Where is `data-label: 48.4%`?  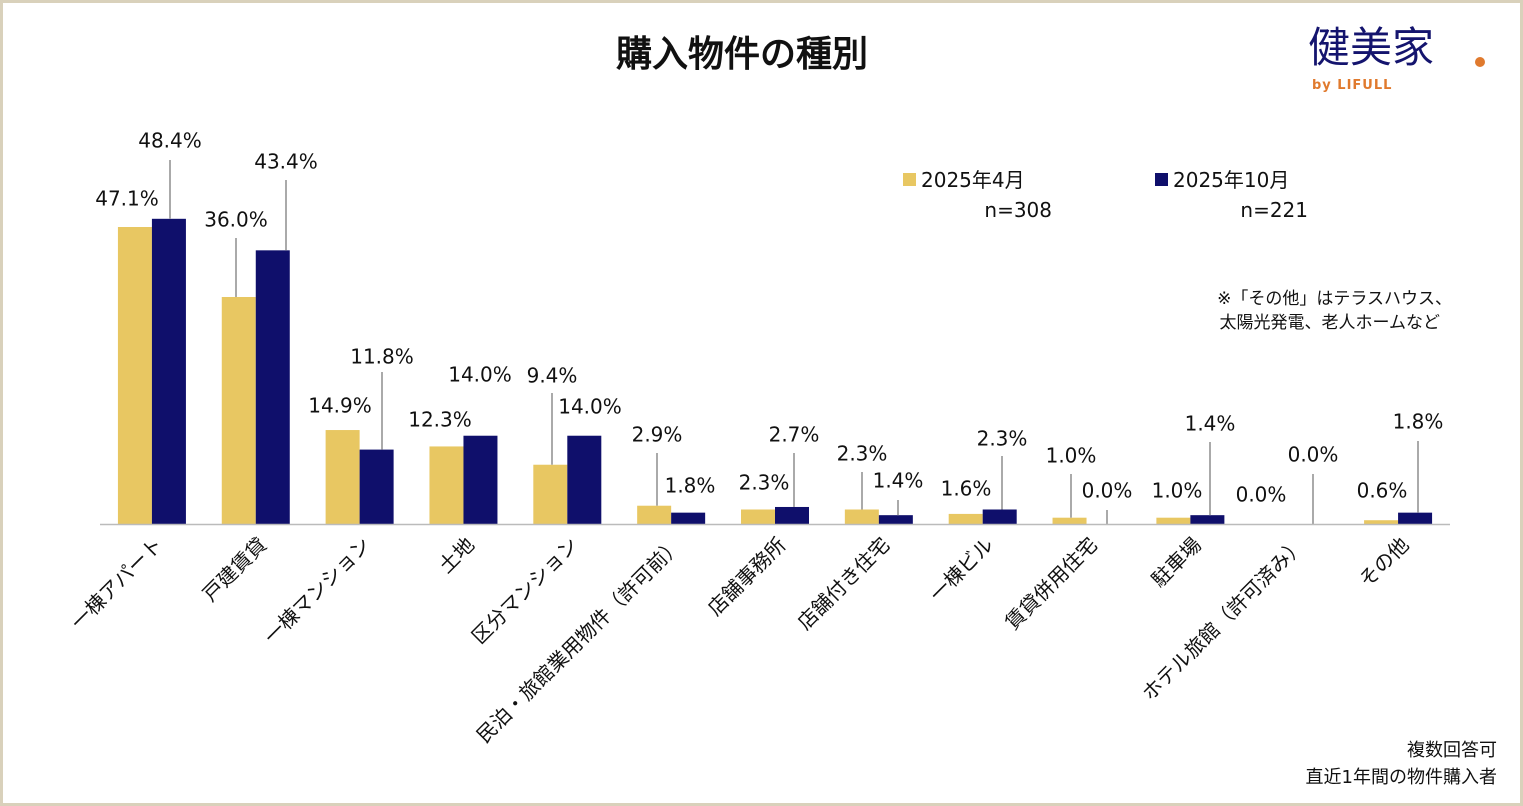 data-label: 48.4% is located at coordinates (170, 141).